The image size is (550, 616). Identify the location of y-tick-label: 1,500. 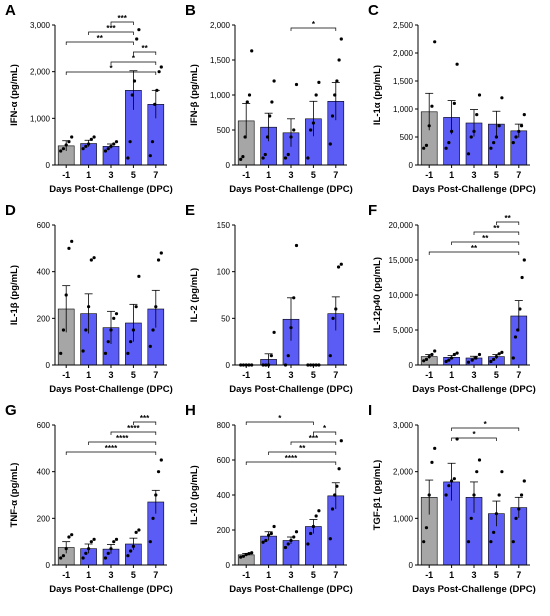
(403, 81).